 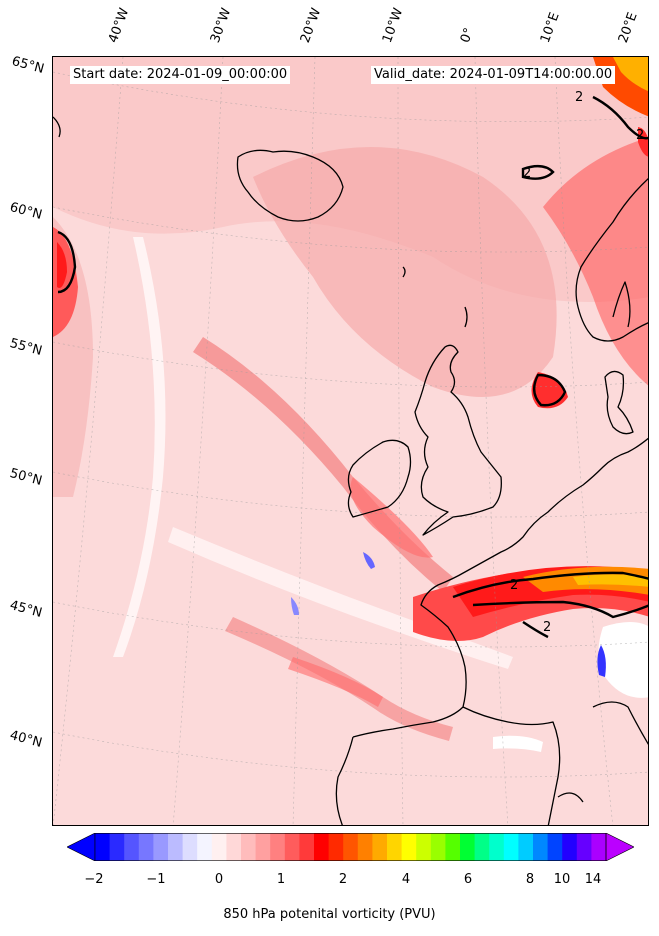 What do you see at coordinates (290, 185) in the screenshot?
I see `coast-iceland` at bounding box center [290, 185].